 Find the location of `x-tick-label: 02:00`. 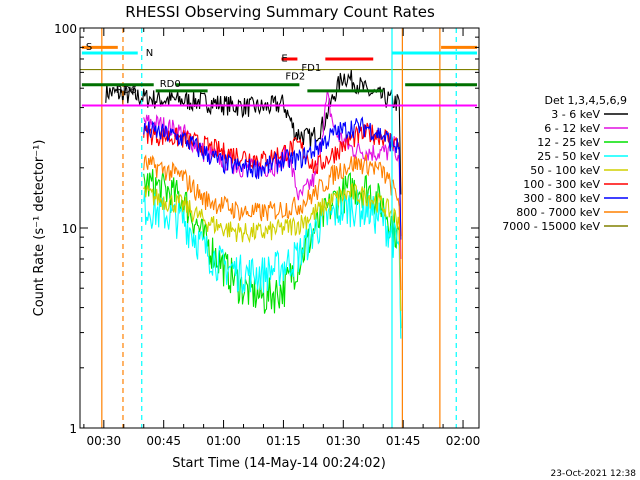

x-tick-label: 02:00 is located at coordinates (463, 441).